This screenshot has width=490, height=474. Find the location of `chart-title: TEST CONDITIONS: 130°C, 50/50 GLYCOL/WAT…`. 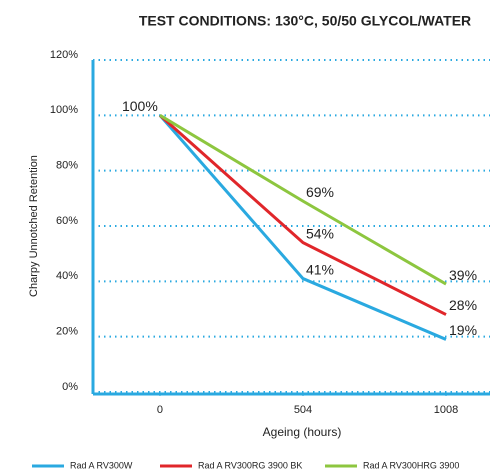

chart-title: TEST CONDITIONS: 130°C, 50/50 GLYCOL/WAT… is located at coordinates (305, 21).